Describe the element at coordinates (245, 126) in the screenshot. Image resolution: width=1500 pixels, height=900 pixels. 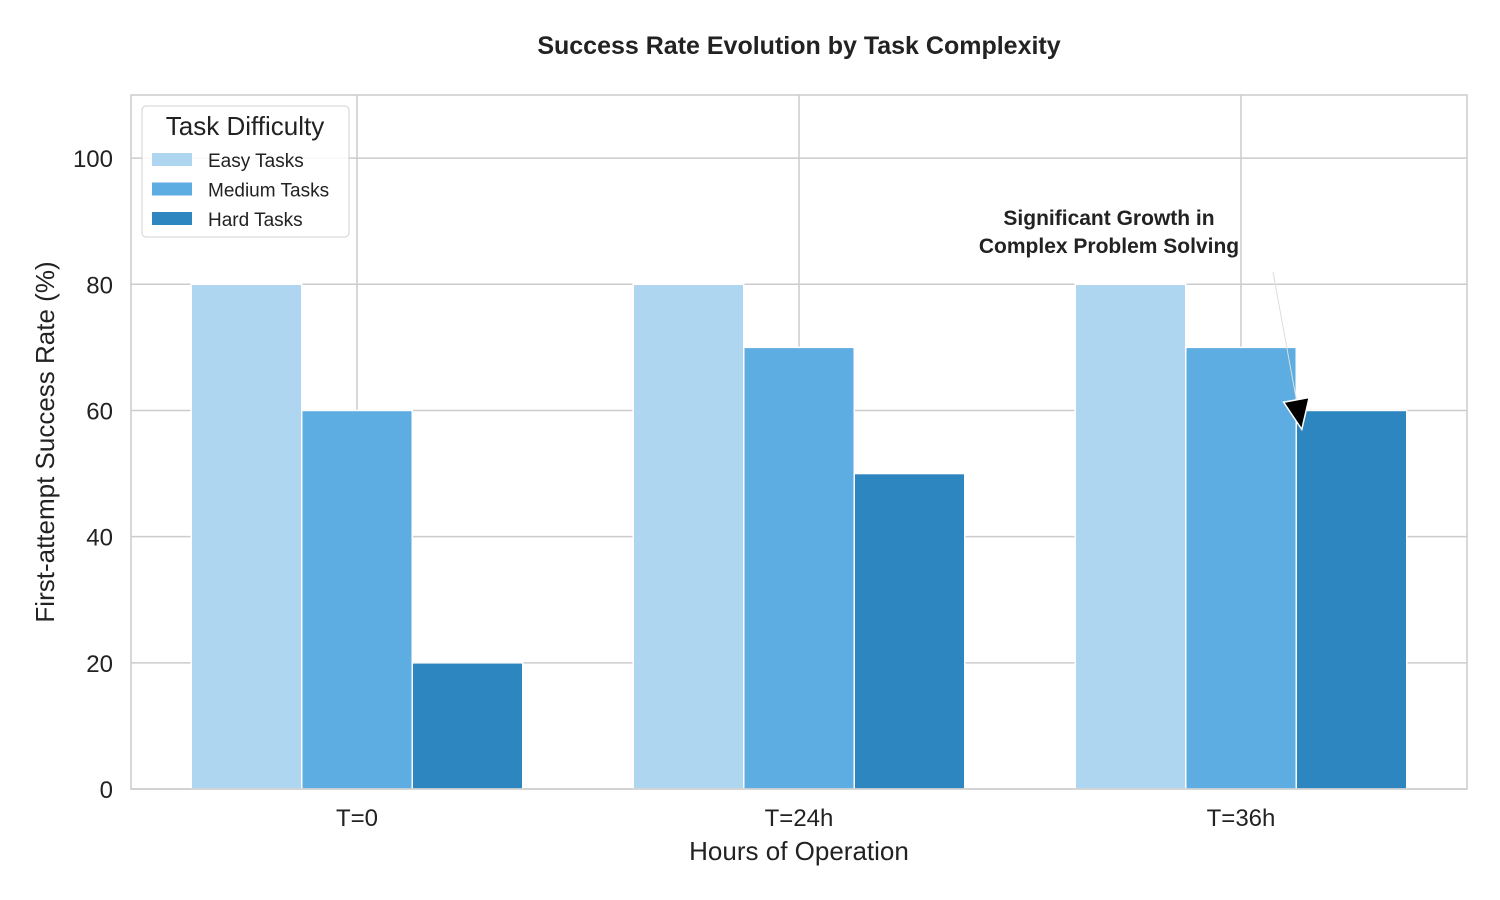
I see `legend-title: Task Difficulty` at that location.